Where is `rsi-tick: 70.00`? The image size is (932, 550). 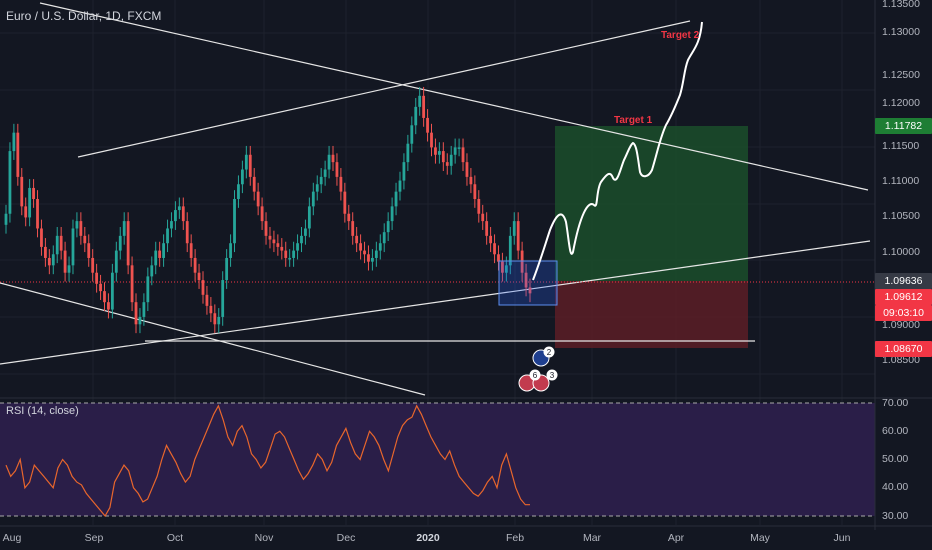 rsi-tick: 70.00 is located at coordinates (895, 403).